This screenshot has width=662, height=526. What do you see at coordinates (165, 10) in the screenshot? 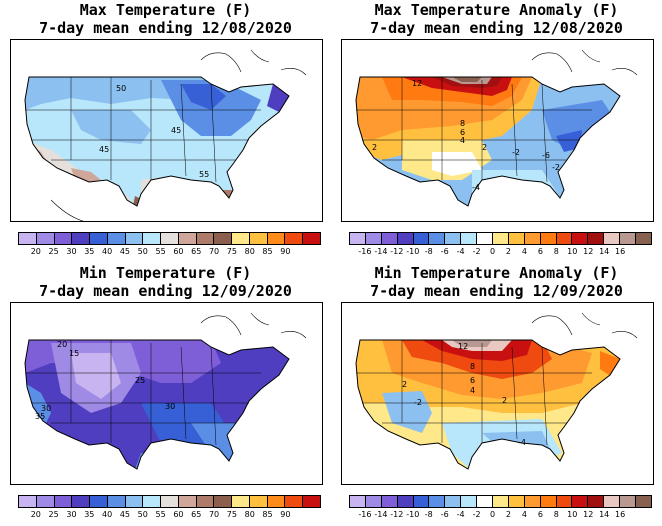
I see `panel-title: Max Temperature (F)` at bounding box center [165, 10].